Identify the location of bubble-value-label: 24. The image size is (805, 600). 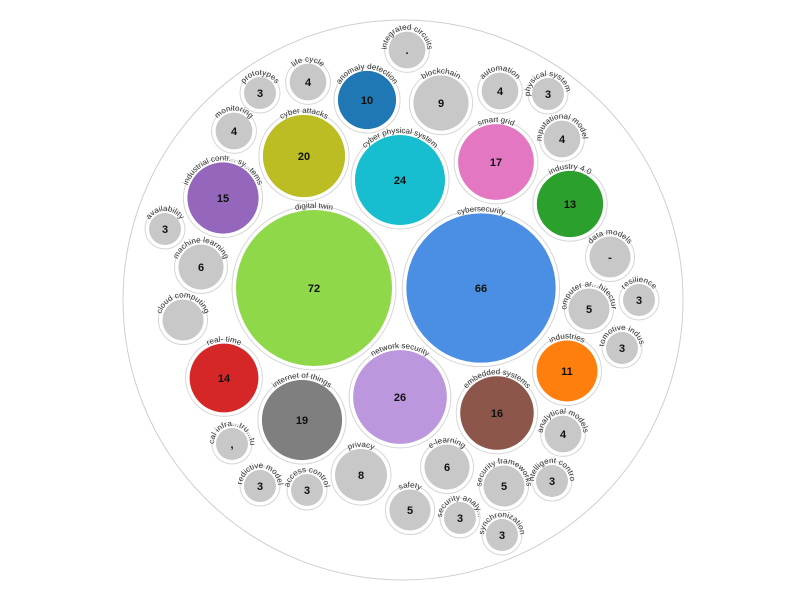
(400, 181).